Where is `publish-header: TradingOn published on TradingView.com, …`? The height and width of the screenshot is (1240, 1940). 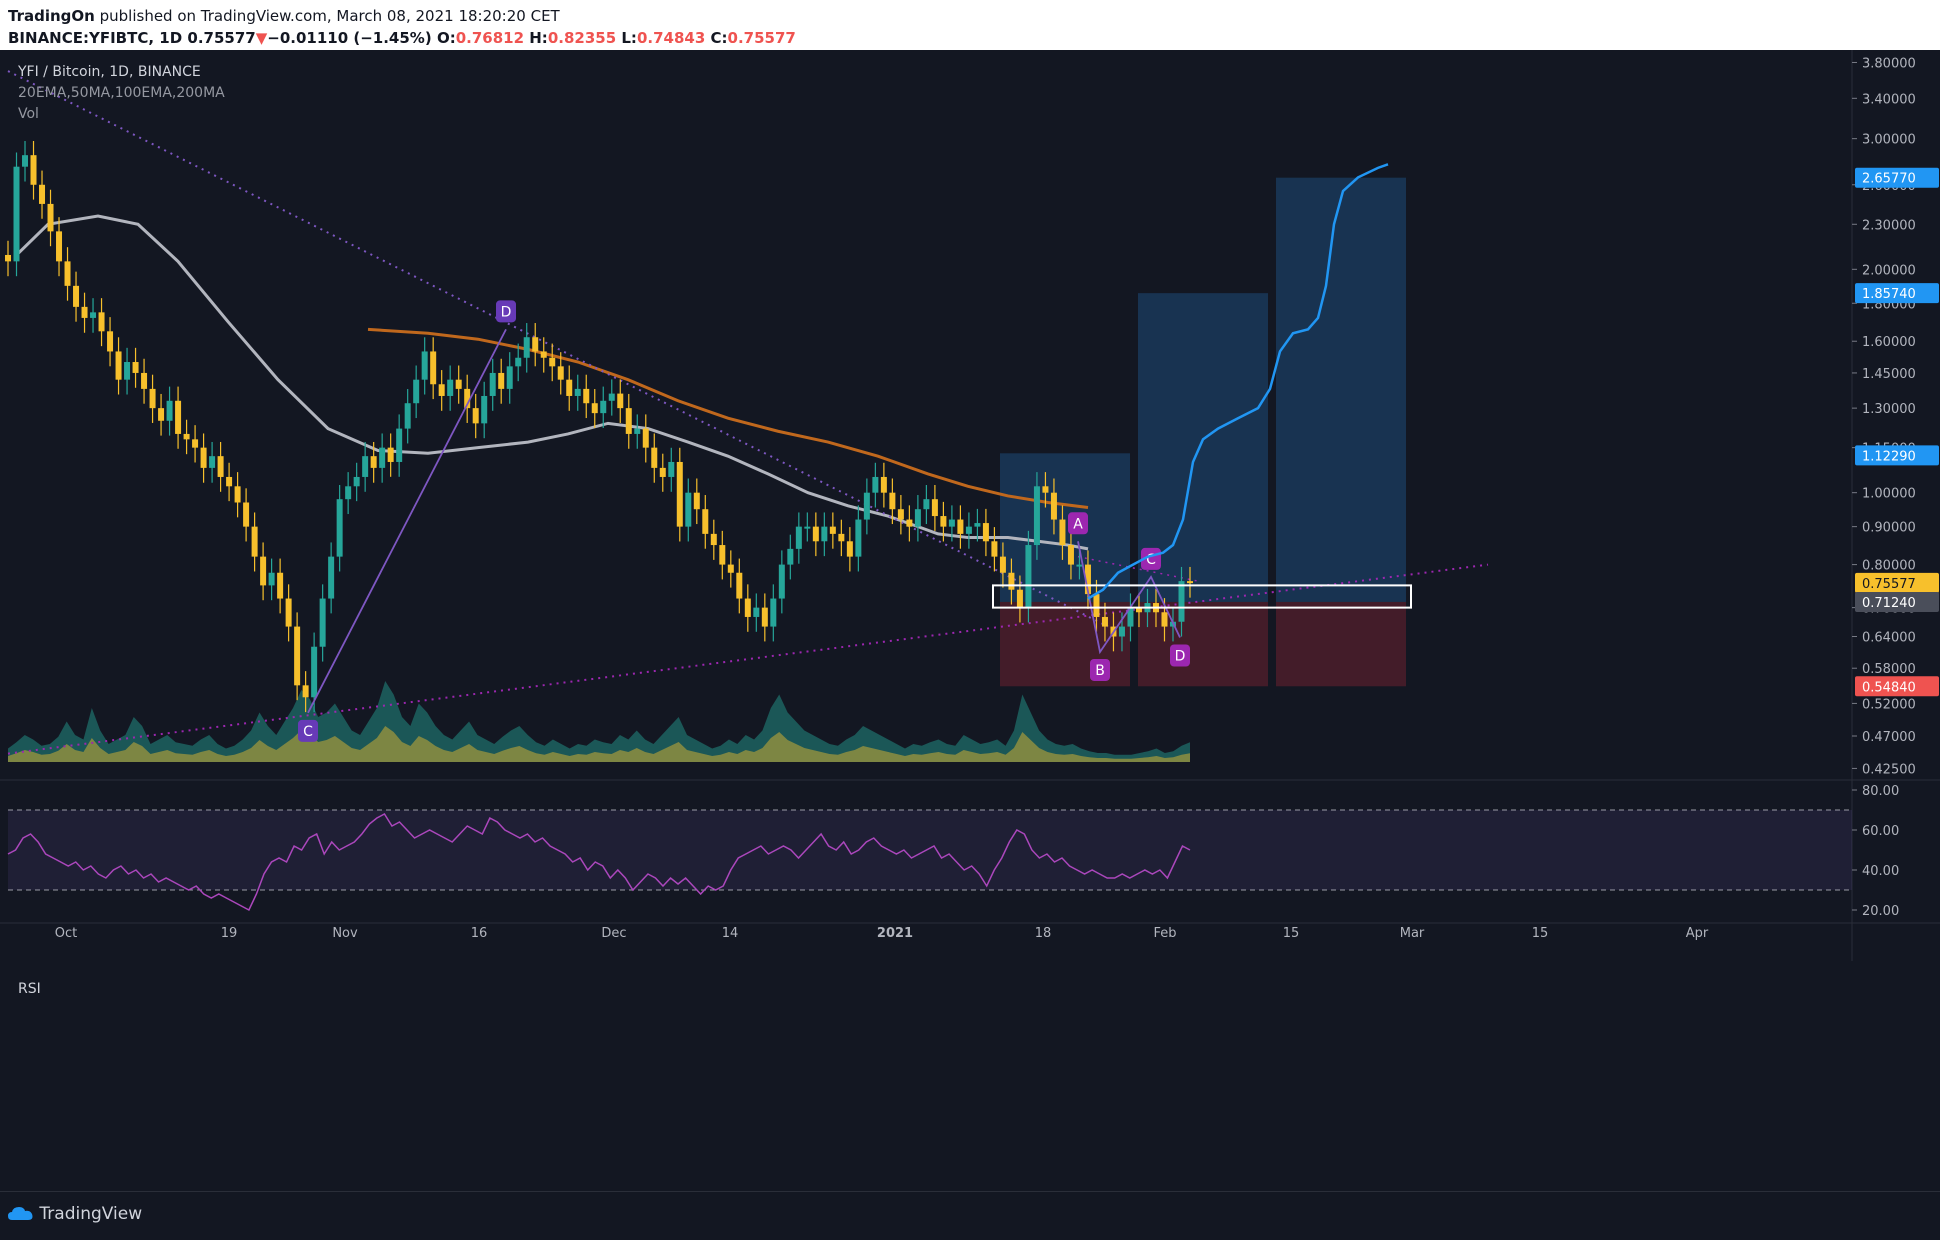
publish-header: TradingOn published on TradingView.com, … is located at coordinates (970, 25).